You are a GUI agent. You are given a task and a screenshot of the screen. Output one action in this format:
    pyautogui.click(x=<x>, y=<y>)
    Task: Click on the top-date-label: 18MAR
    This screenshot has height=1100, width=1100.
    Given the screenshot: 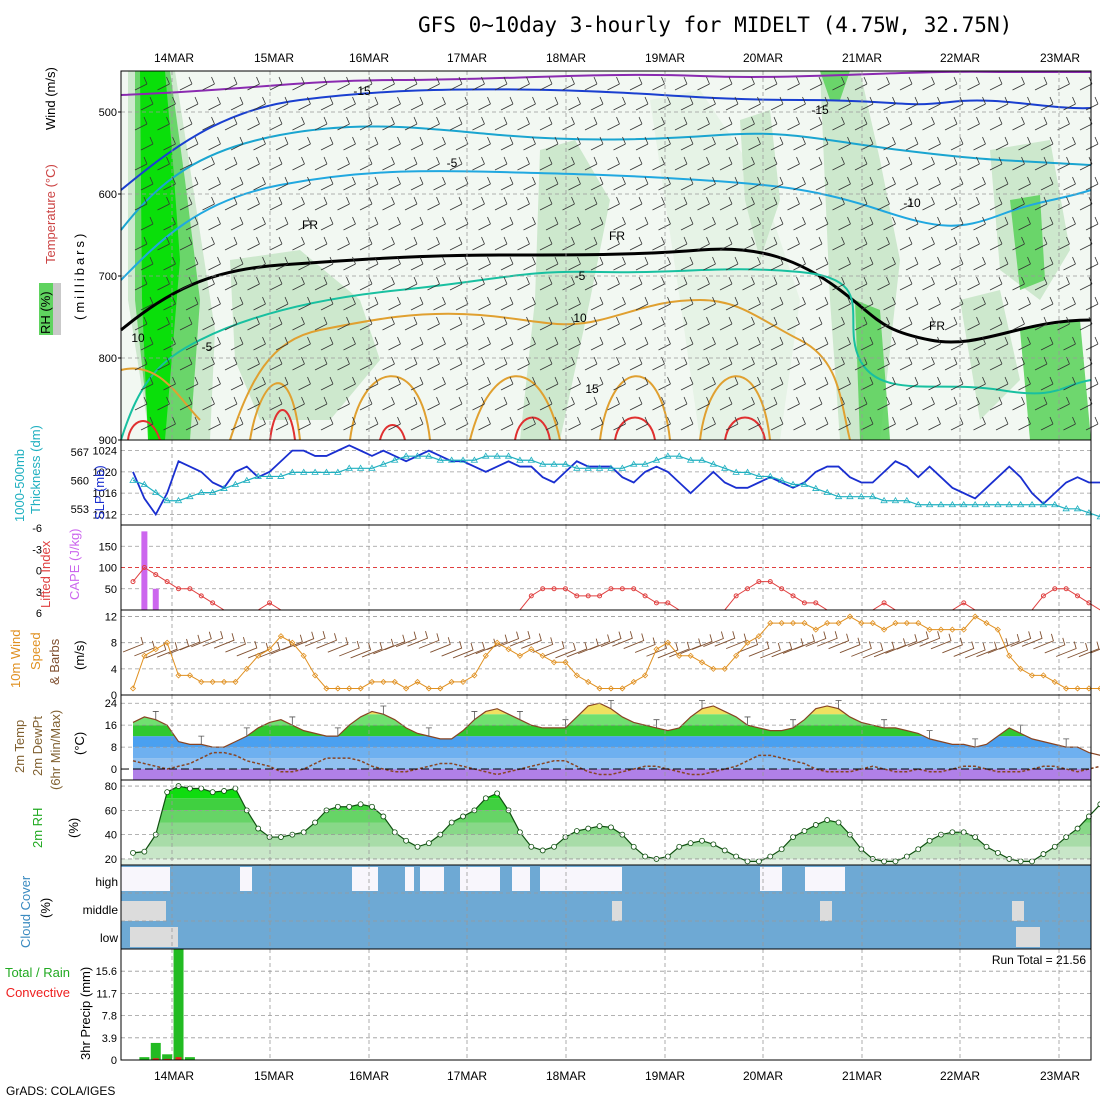 What is the action you would take?
    pyautogui.click(x=566, y=58)
    